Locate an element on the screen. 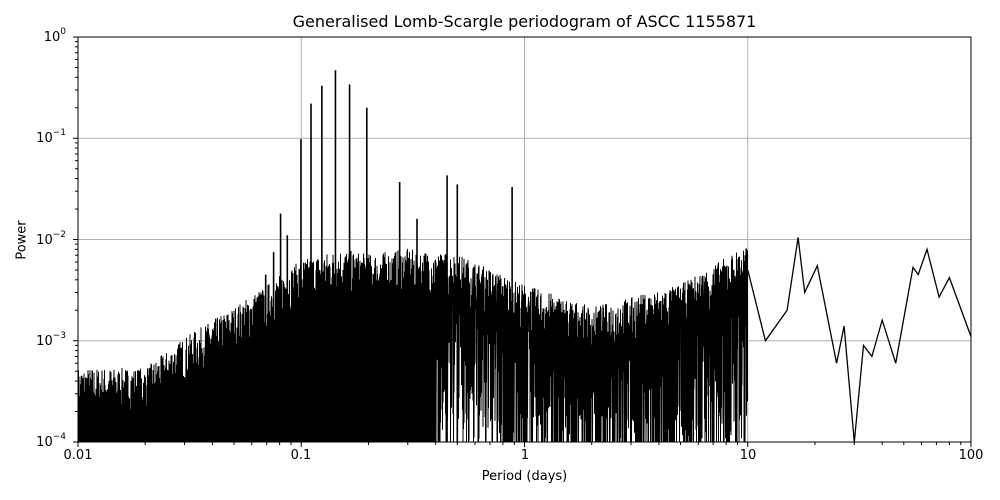  x-tick-label: 100 is located at coordinates (971, 455).